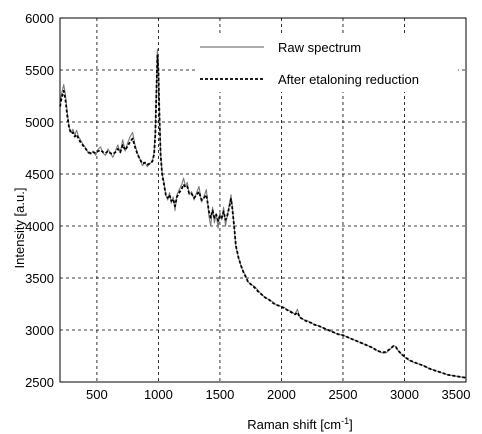 The width and height of the screenshot is (482, 434). What do you see at coordinates (343, 394) in the screenshot?
I see `x-tick-label: 2500` at bounding box center [343, 394].